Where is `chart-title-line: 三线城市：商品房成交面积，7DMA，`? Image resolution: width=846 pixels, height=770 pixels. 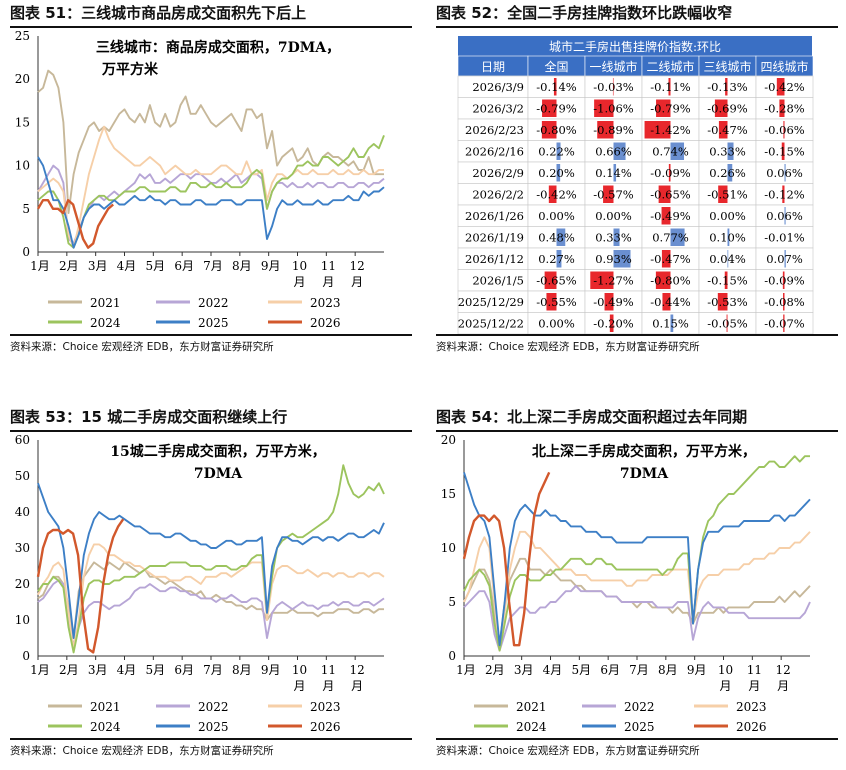 chart-title-line: 三线城市：商品房成交面积，7DMA， is located at coordinates (218, 47).